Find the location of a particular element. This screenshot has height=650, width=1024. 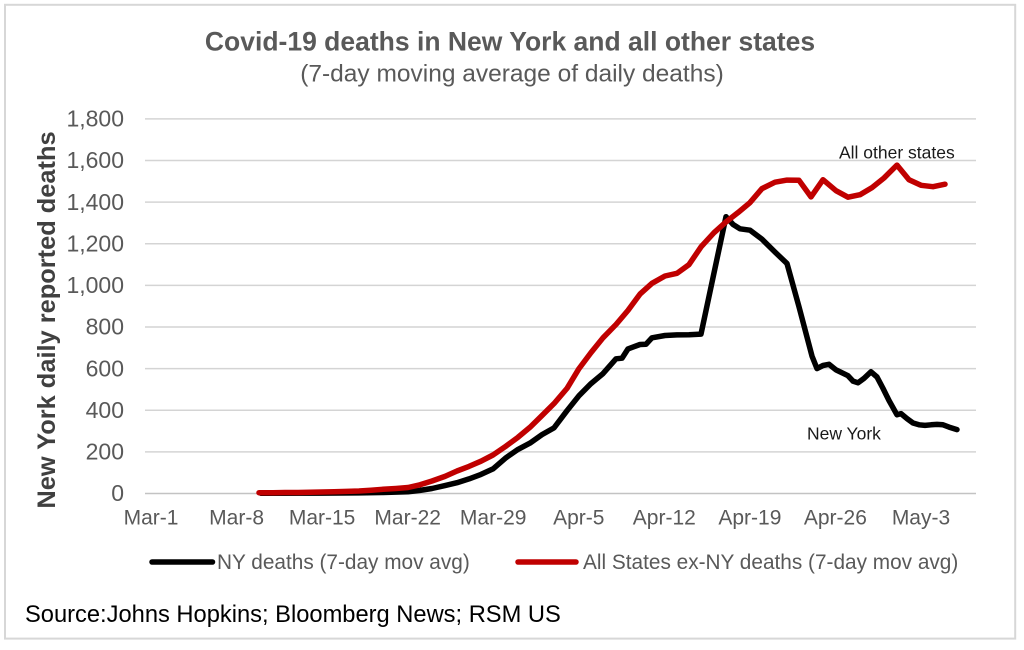

svg-text: 1,400 is located at coordinates (95, 202).